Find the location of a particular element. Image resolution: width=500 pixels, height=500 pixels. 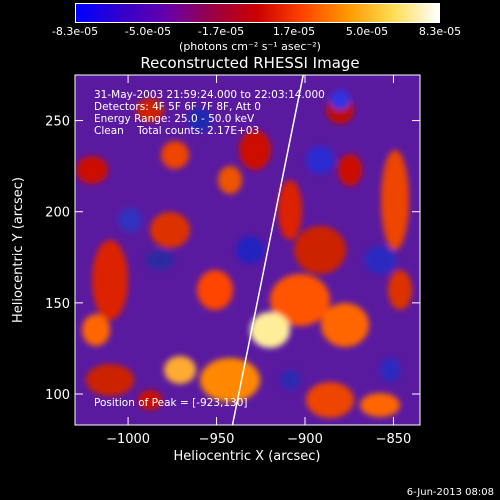

annotation-energy: Energy Range: 25.0 - 50.0 keV is located at coordinates (174, 119).